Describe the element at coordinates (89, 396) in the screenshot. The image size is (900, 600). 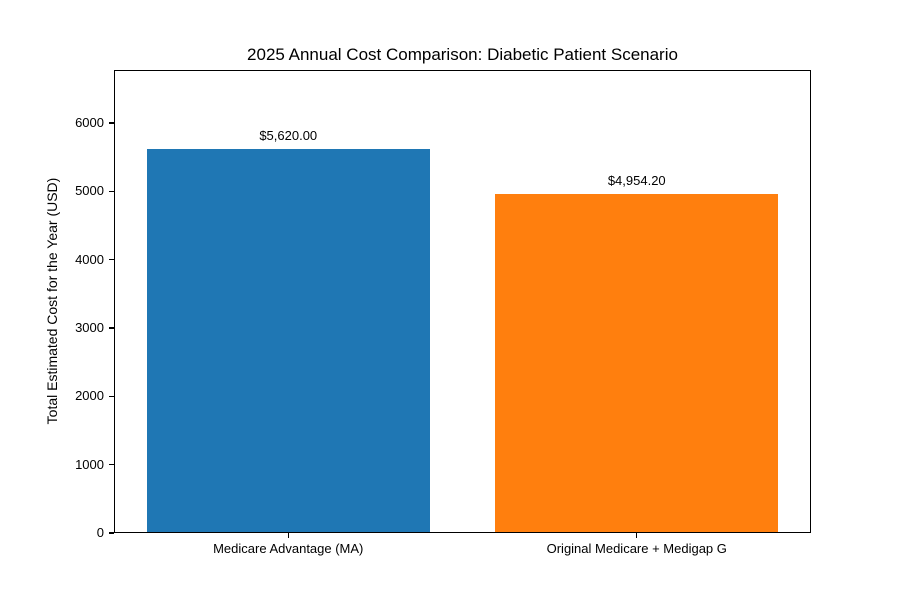
I see `y-tick-label: 2000` at that location.